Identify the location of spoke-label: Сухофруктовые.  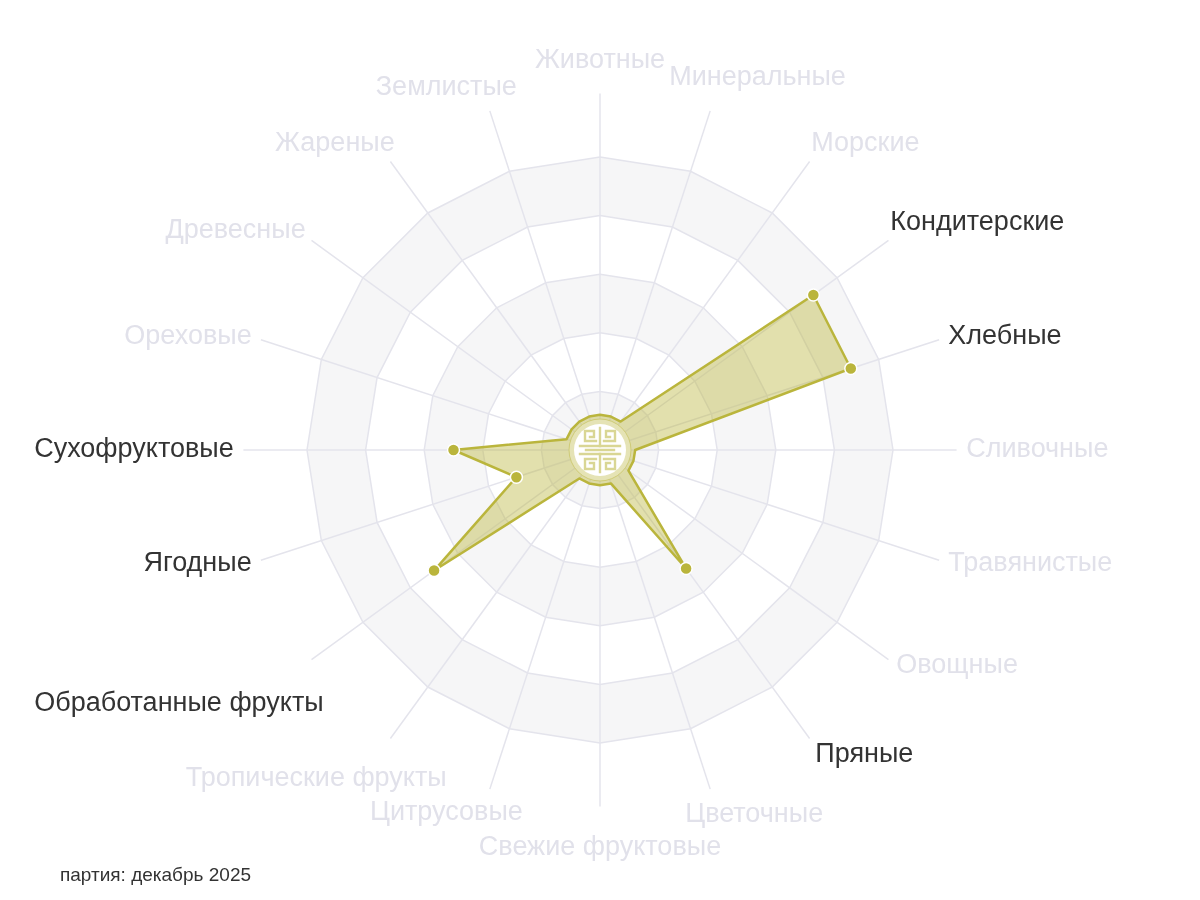
(134, 448).